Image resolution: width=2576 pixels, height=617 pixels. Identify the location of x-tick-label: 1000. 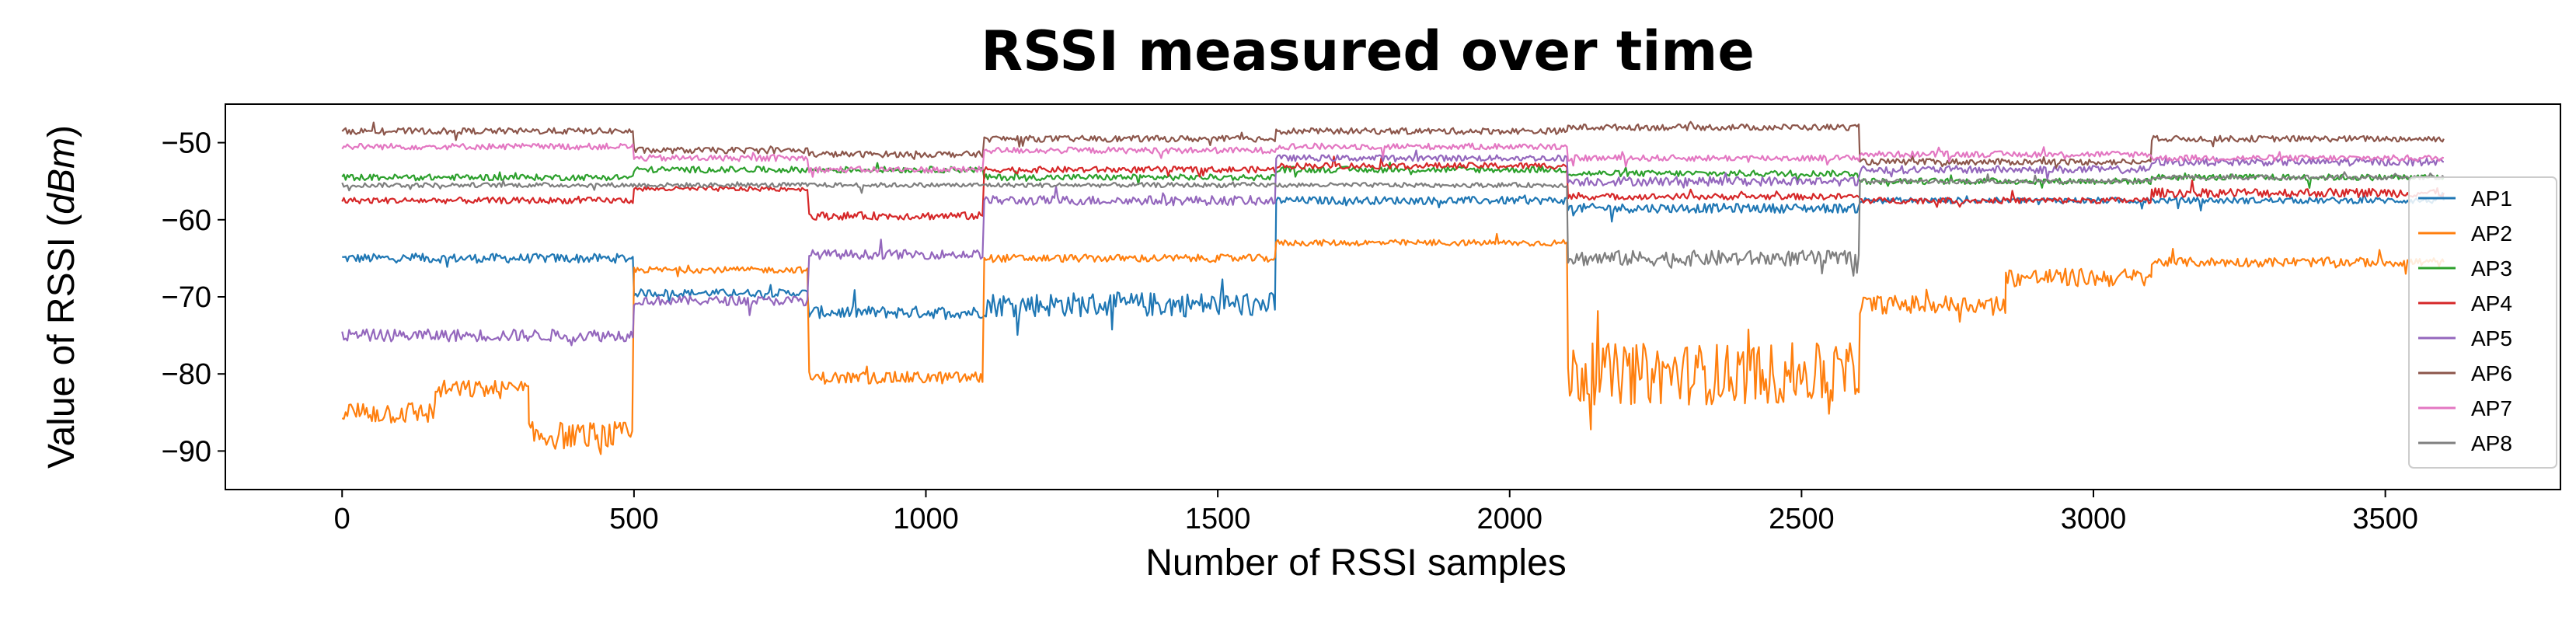
(926, 519).